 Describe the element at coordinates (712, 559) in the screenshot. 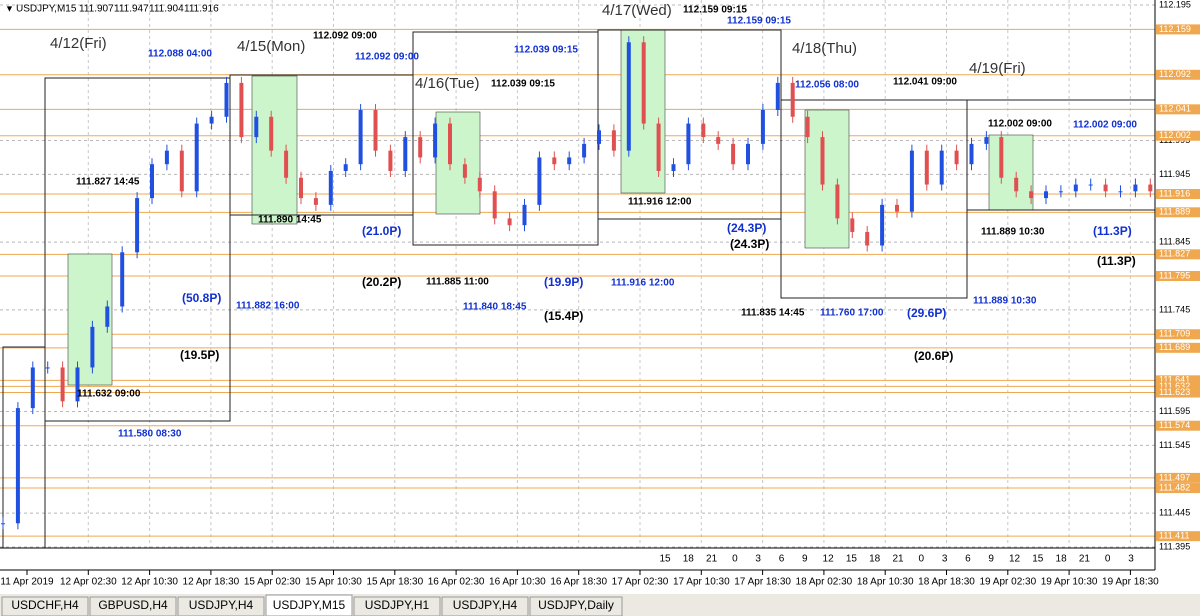

I see `hour-label: 21` at that location.